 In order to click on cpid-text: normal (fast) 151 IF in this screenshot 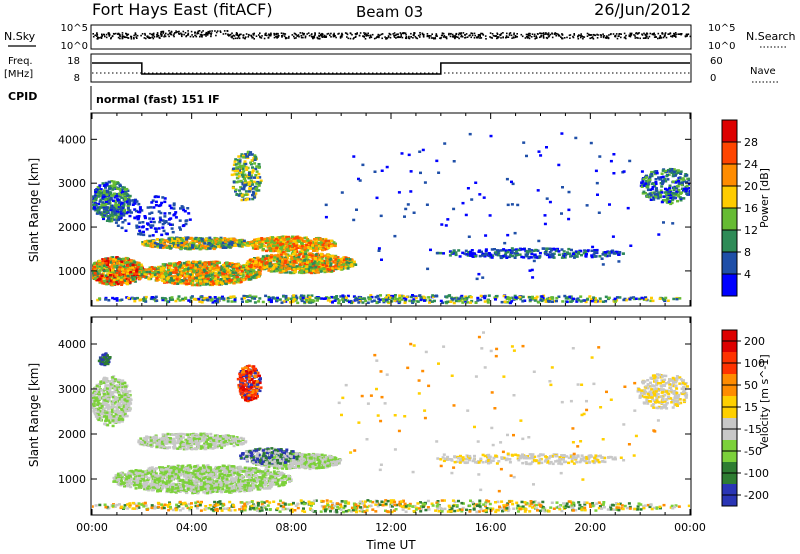, I will do `click(158, 99)`.